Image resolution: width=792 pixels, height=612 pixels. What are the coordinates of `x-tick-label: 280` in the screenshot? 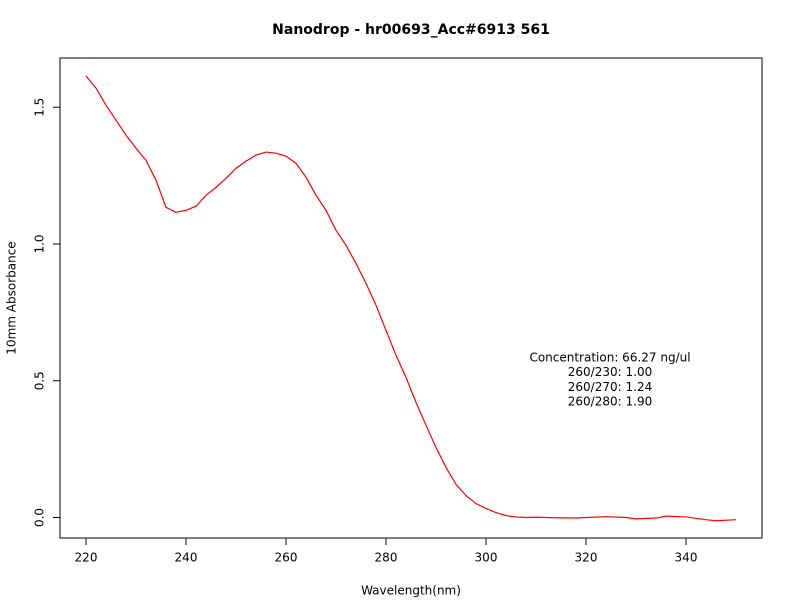 It's located at (386, 558).